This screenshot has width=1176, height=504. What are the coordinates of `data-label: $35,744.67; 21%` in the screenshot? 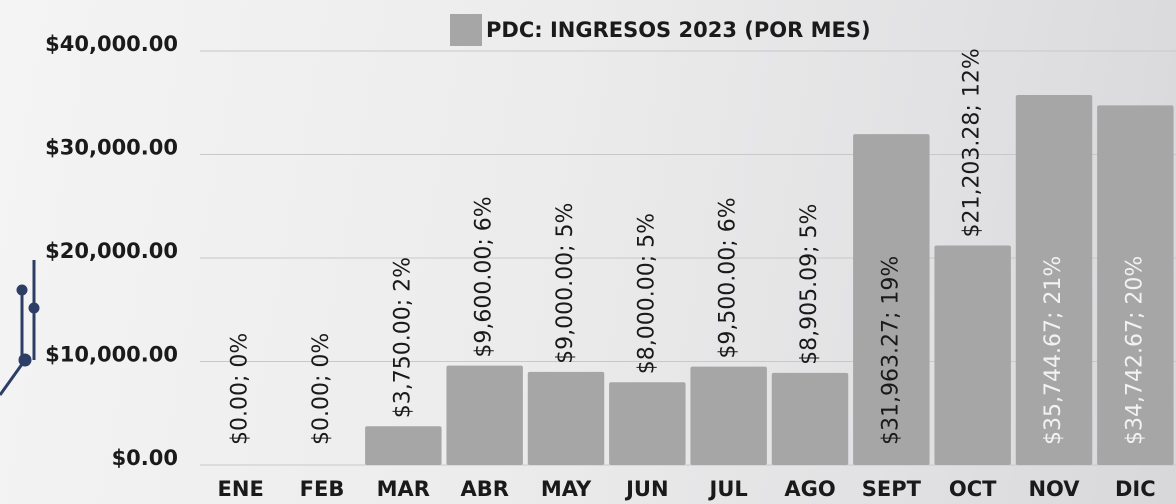 It's located at (1053, 350).